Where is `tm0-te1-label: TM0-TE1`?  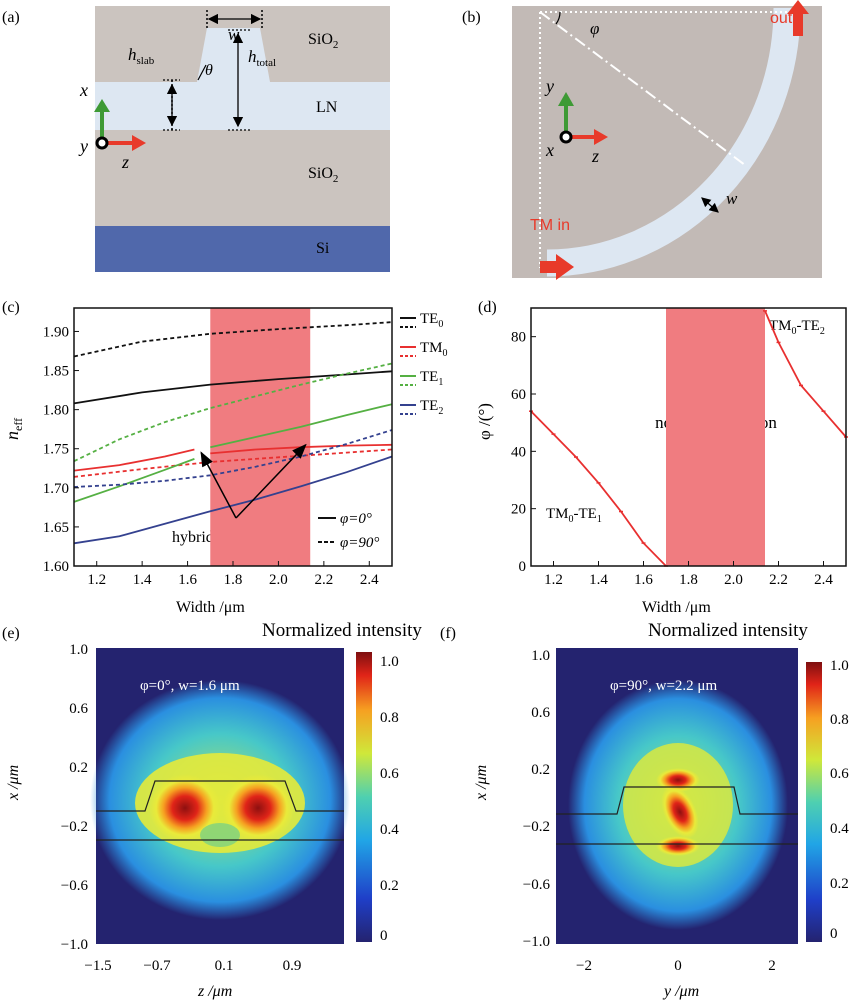
tm0-te1-label: TM0-TE1 is located at coordinates (574, 515).